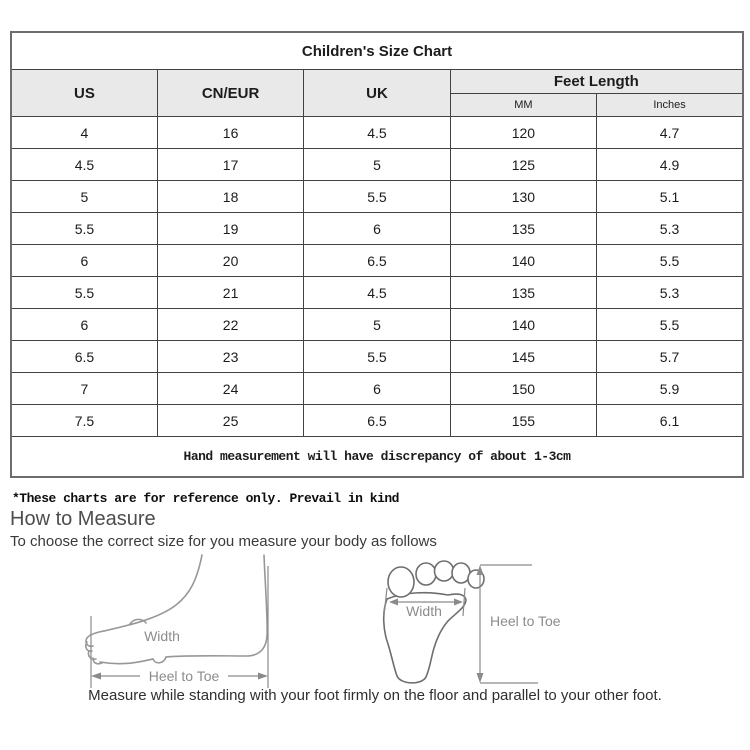 The image size is (750, 750). Describe the element at coordinates (230, 260) in the screenshot. I see `size-cell: 20` at that location.